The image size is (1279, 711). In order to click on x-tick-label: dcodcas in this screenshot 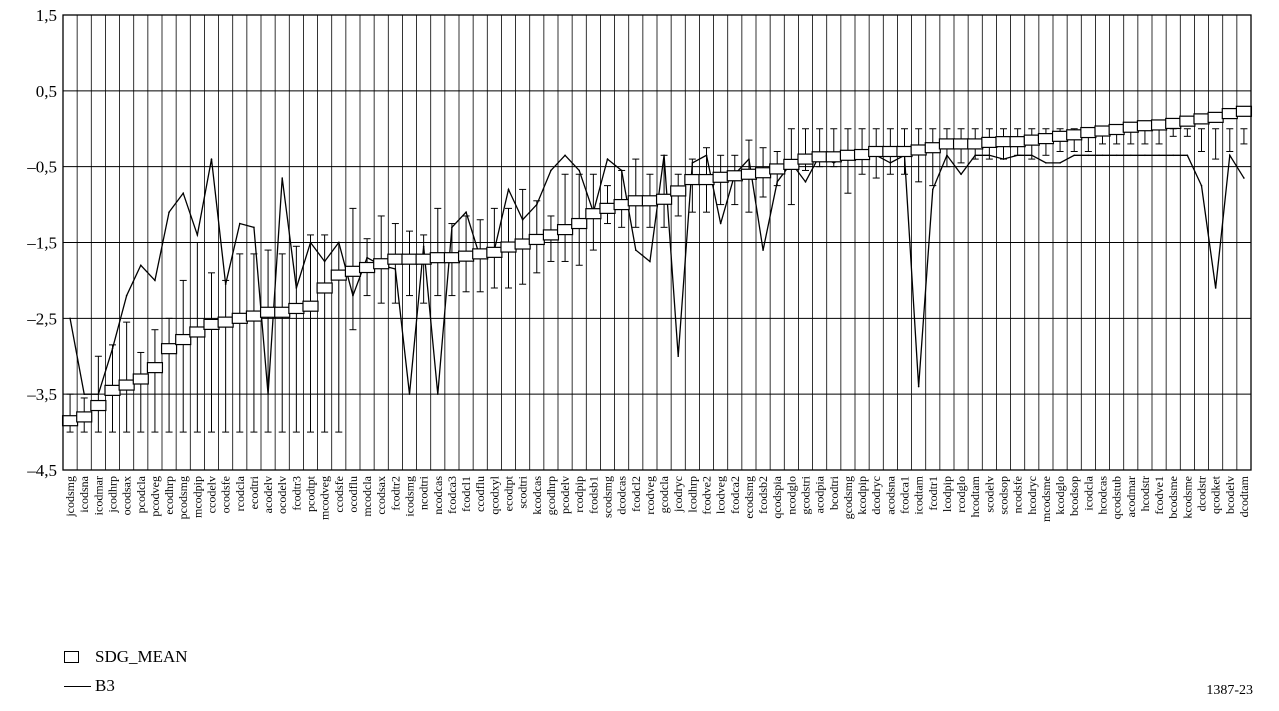, I will do `click(622, 495)`.